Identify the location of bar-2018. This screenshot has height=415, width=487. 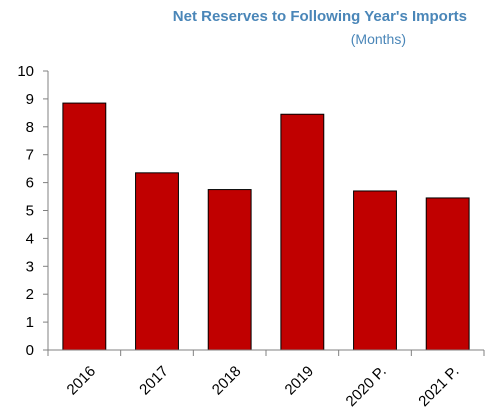
(229, 270).